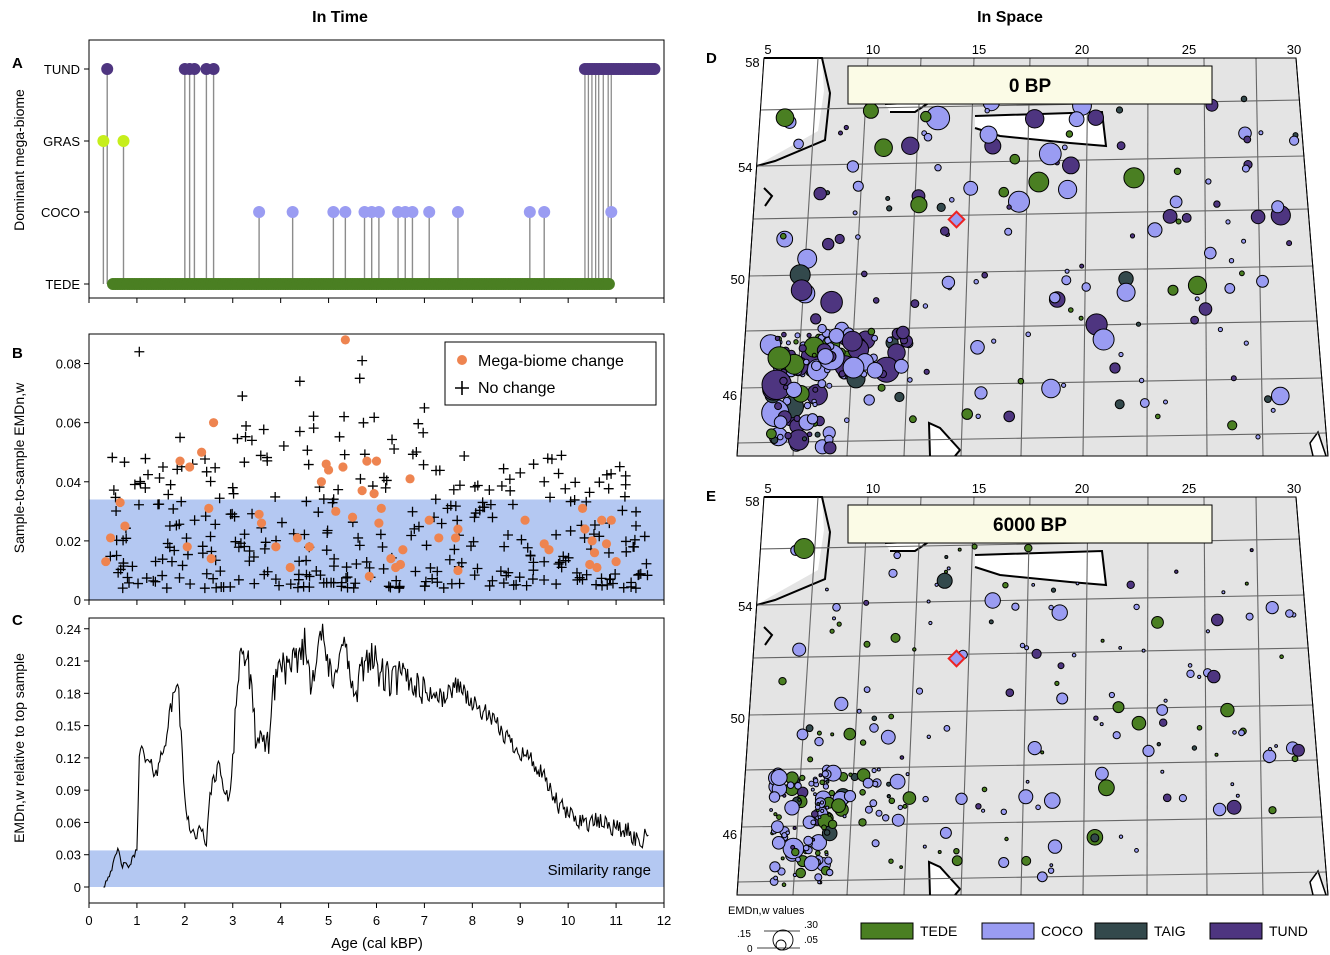 This screenshot has height=955, width=1330. I want to click on panel-c-xtick-label: 3, so click(232, 920).